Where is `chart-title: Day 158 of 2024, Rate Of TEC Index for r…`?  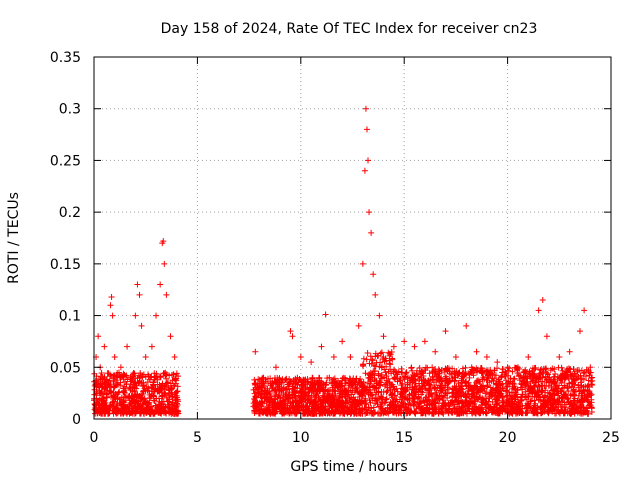
chart-title: Day 158 of 2024, Rate Of TEC Index for r… is located at coordinates (349, 29).